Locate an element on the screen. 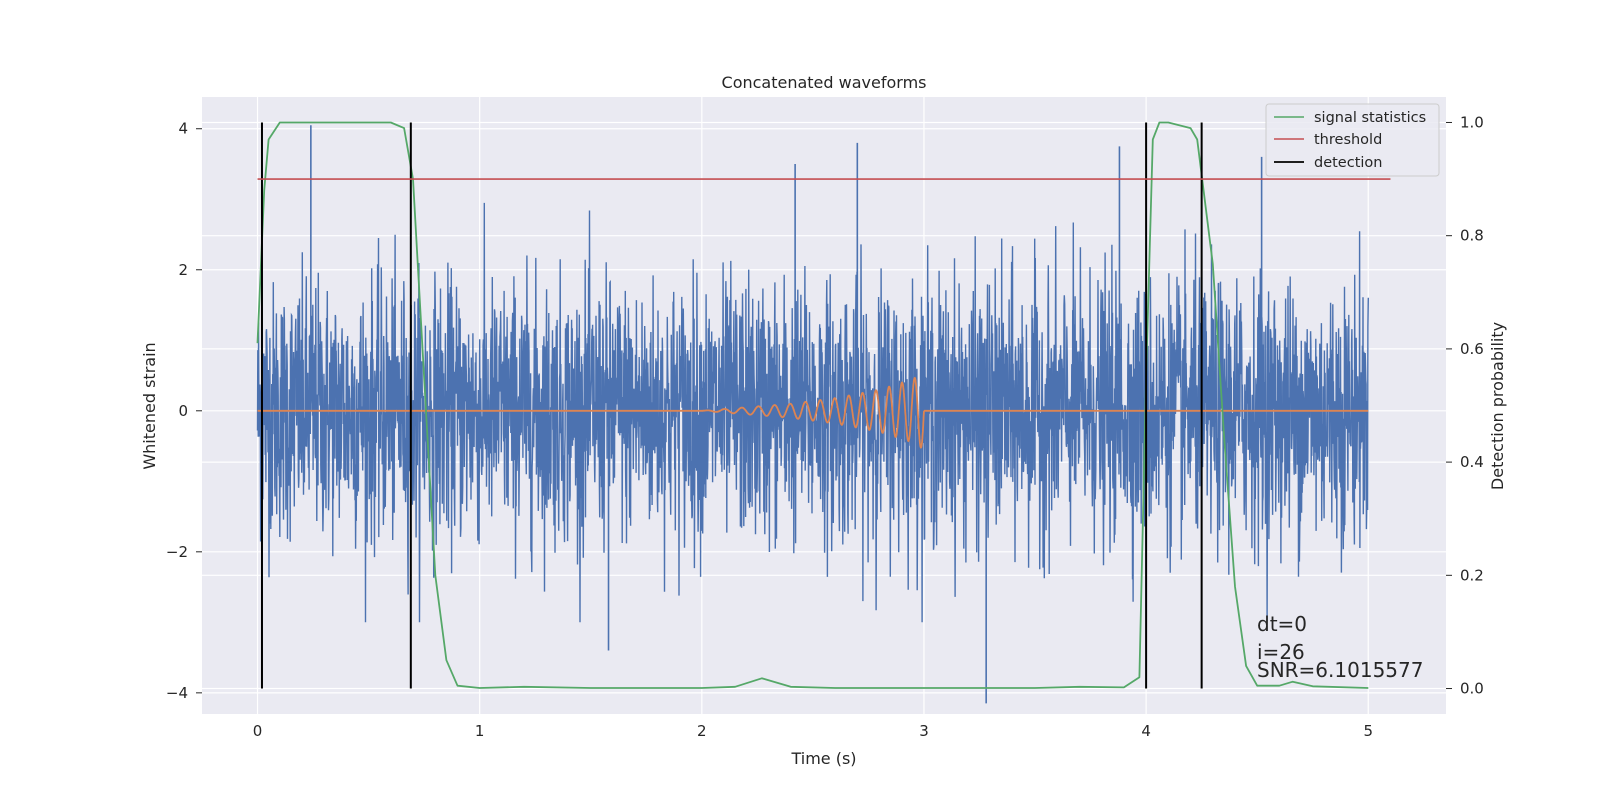 The height and width of the screenshot is (804, 1600). chart-title: Concatenated waveforms is located at coordinates (824, 82).